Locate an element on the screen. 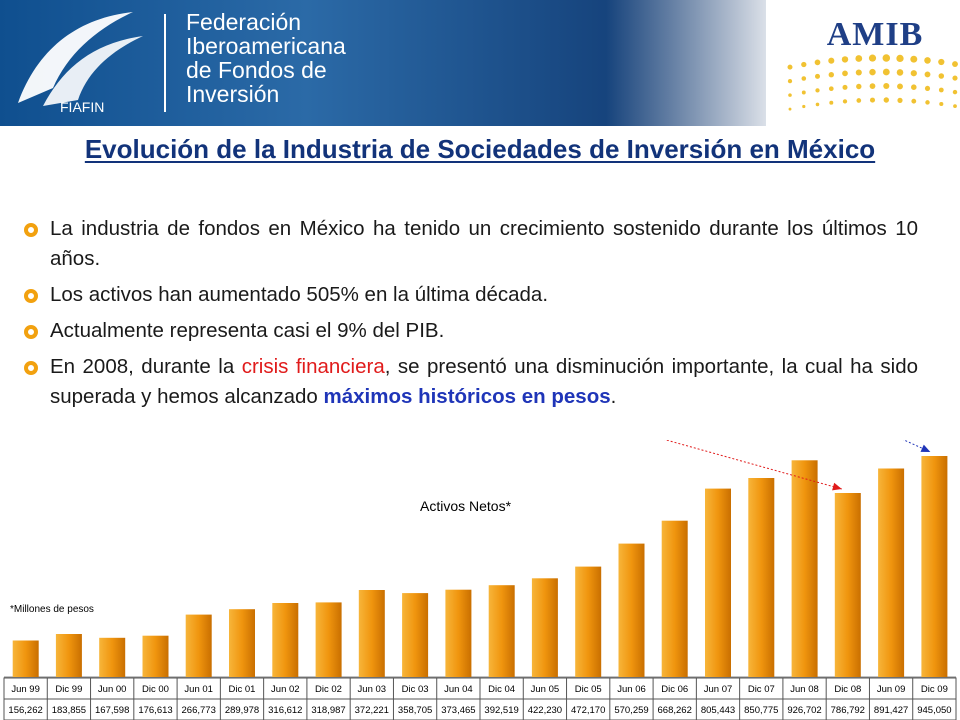  data-label: 318,987 is located at coordinates (328, 710).